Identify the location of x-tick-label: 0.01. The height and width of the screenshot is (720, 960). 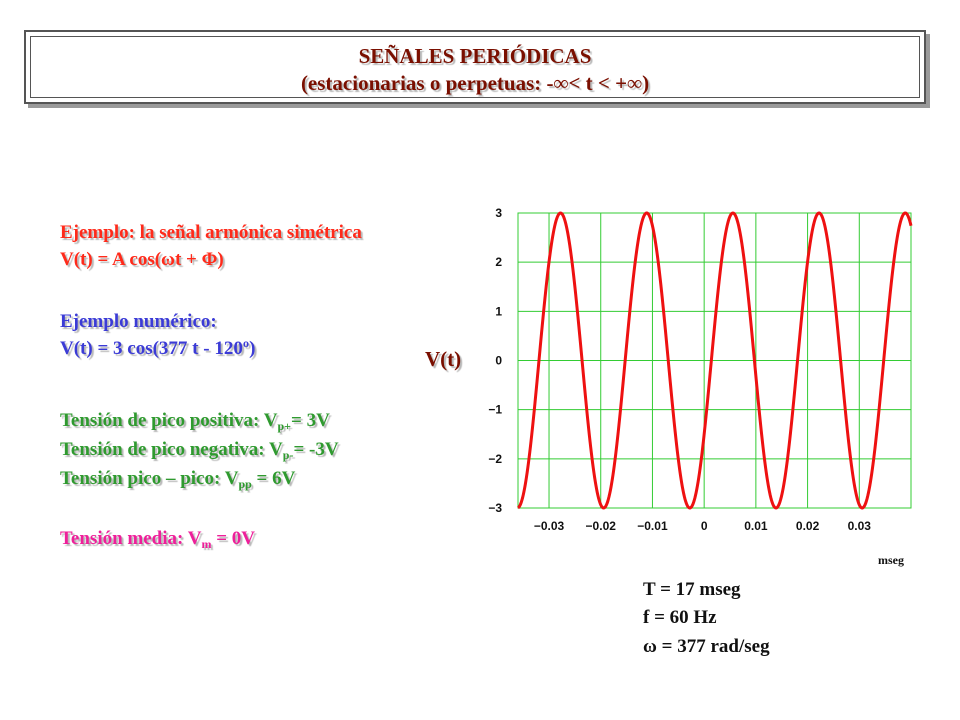
(756, 526).